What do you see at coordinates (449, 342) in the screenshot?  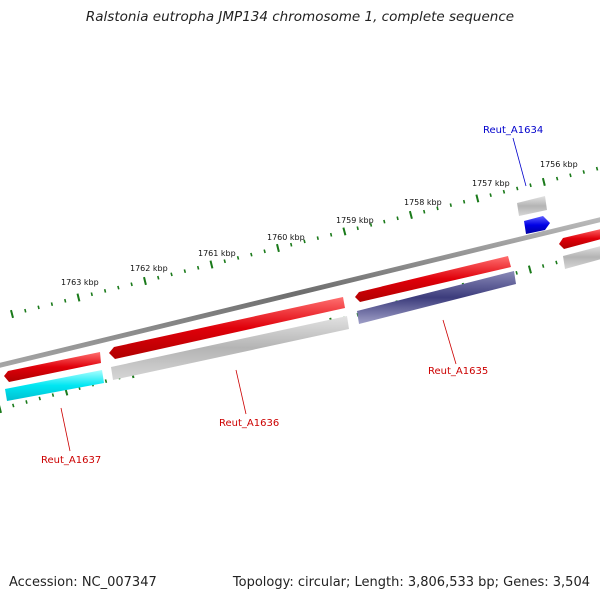 I see `reut-a1635-leader` at bounding box center [449, 342].